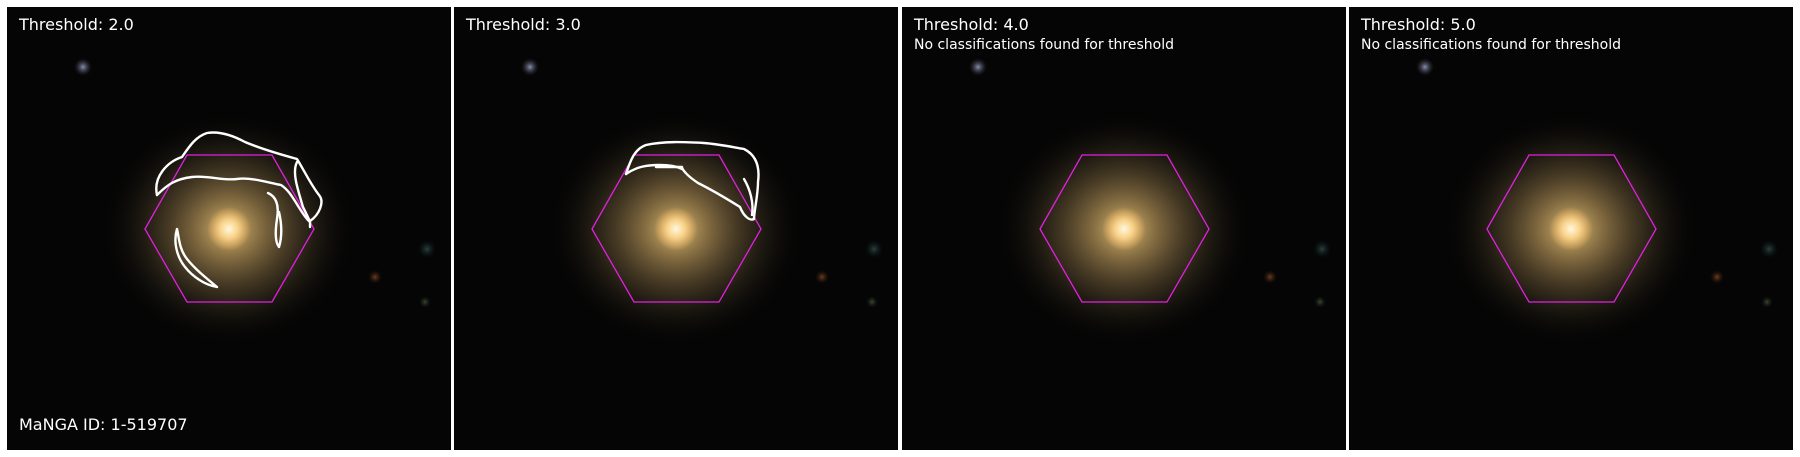  Describe the element at coordinates (1418, 24) in the screenshot. I see `panel-title: Threshold: 5.0` at that location.